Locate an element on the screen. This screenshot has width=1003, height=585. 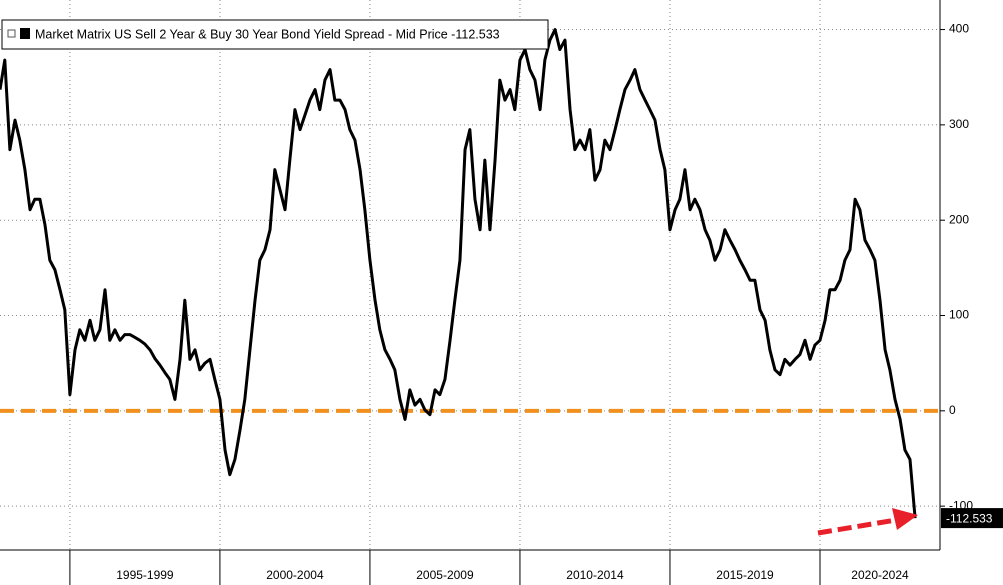
x-tick-label: 2010-2014 is located at coordinates (595, 575).